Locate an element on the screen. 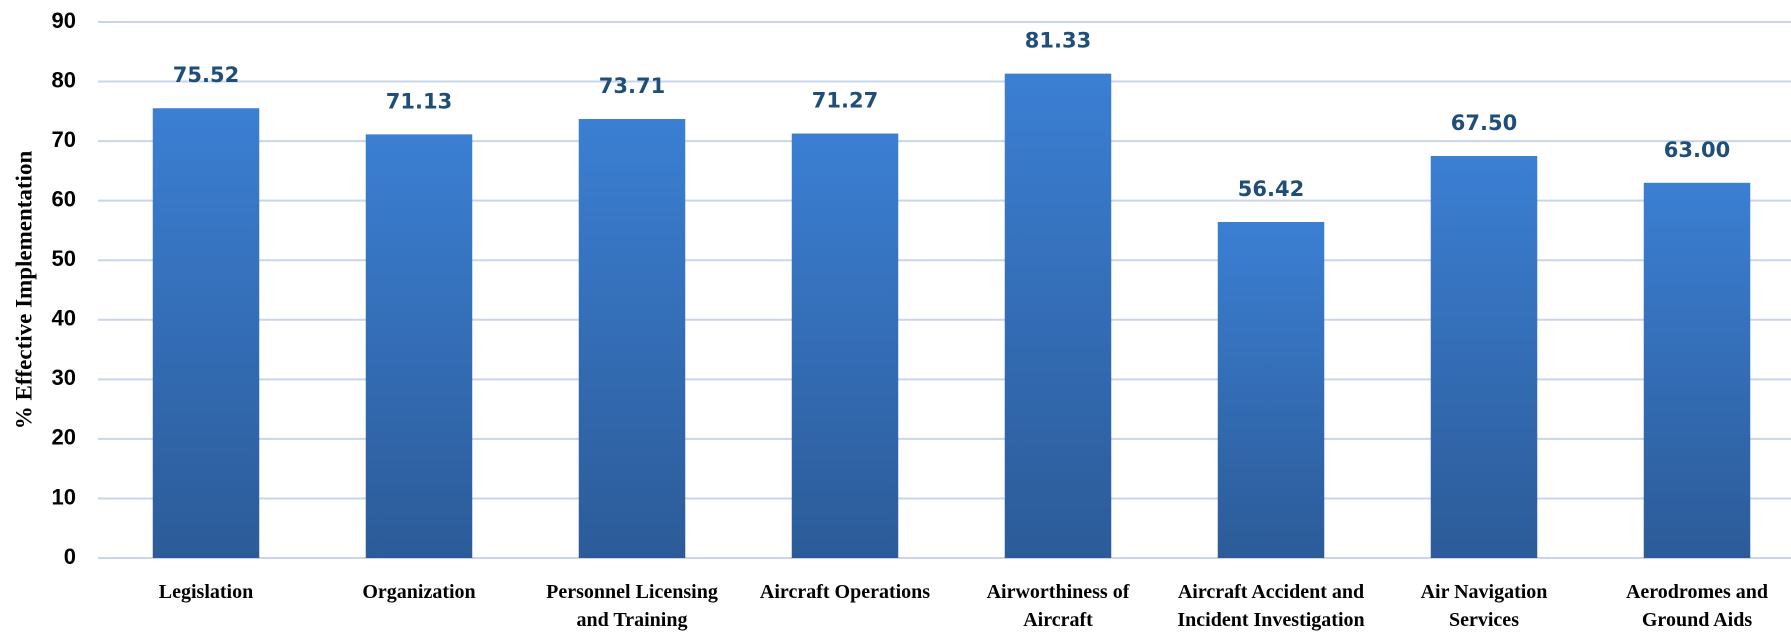 The height and width of the screenshot is (636, 1791). x-tick-label: Aircraft Operations is located at coordinates (845, 592).